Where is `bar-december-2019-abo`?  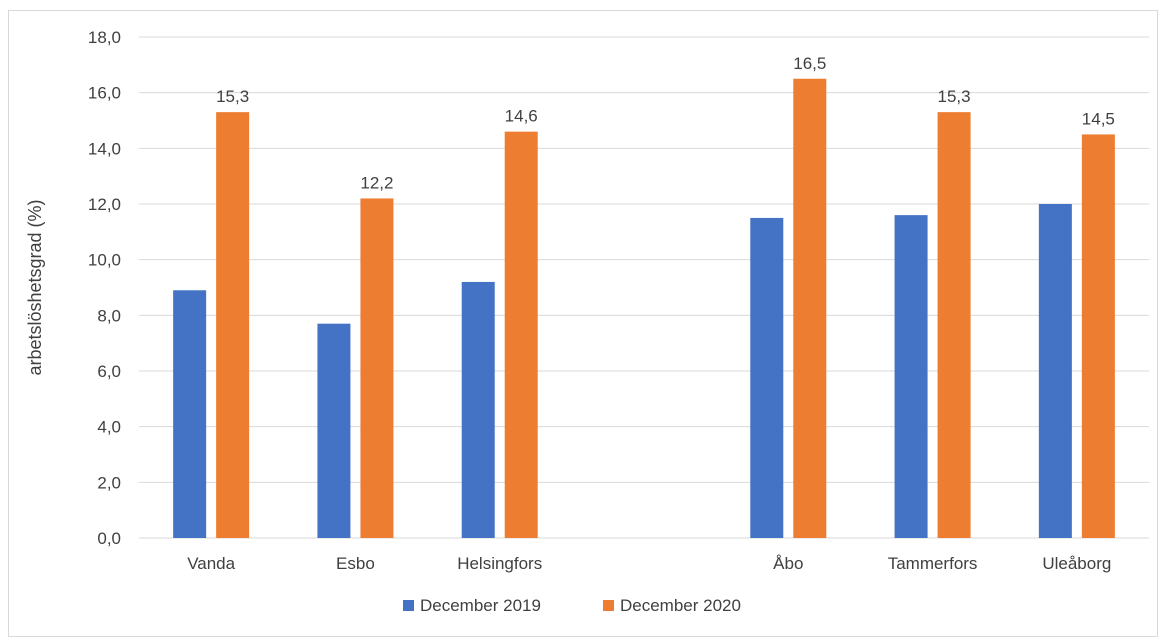
bar-december-2019-abo is located at coordinates (767, 377).